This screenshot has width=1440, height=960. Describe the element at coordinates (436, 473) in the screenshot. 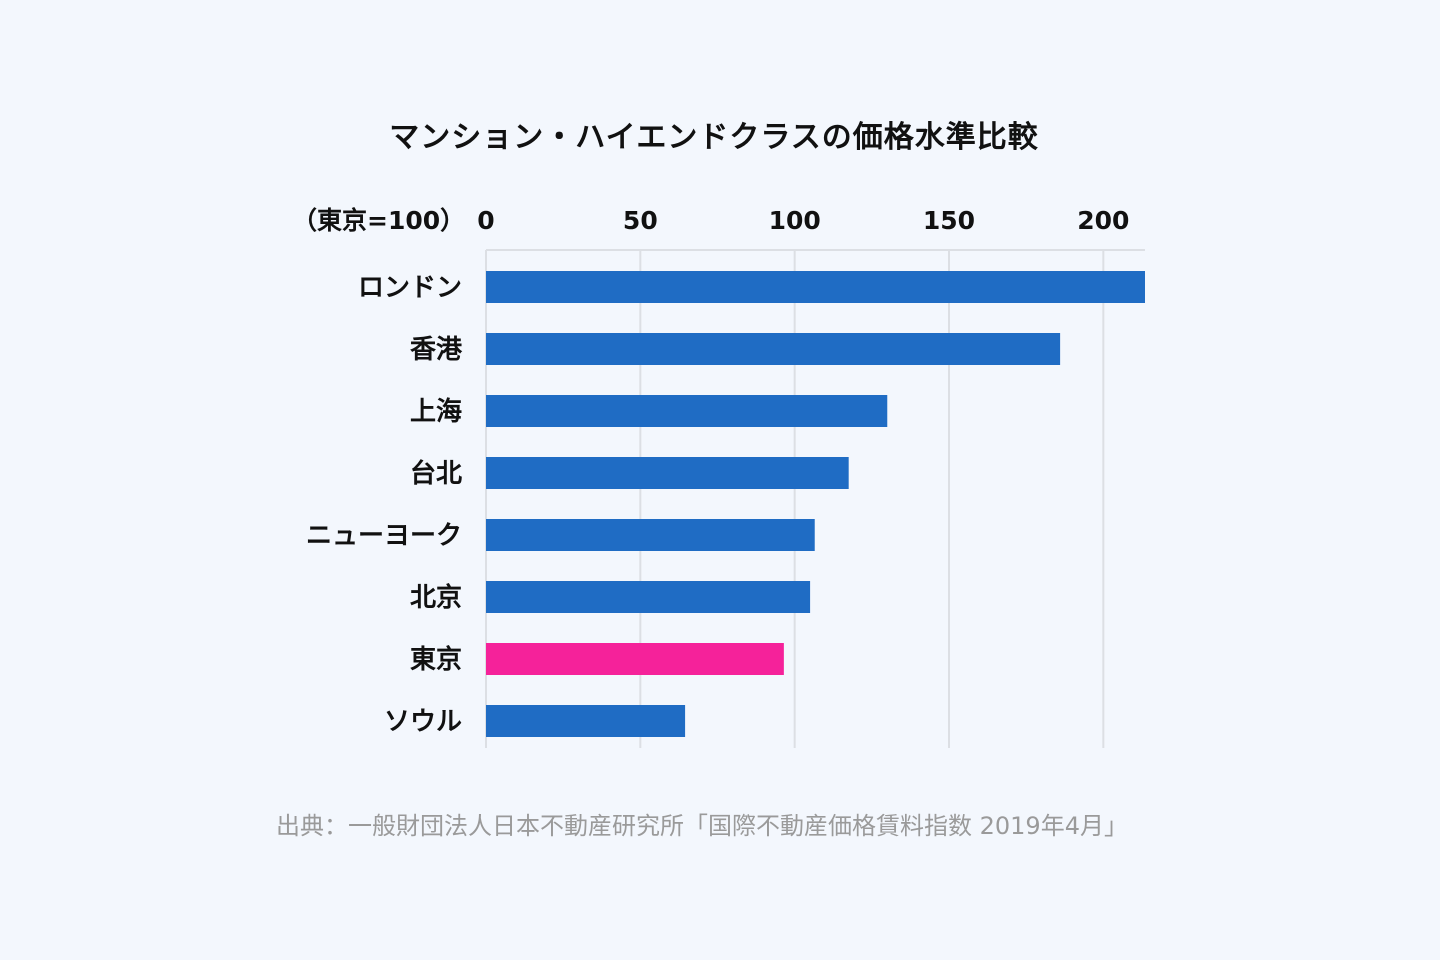

I see `category-label: 台北` at that location.